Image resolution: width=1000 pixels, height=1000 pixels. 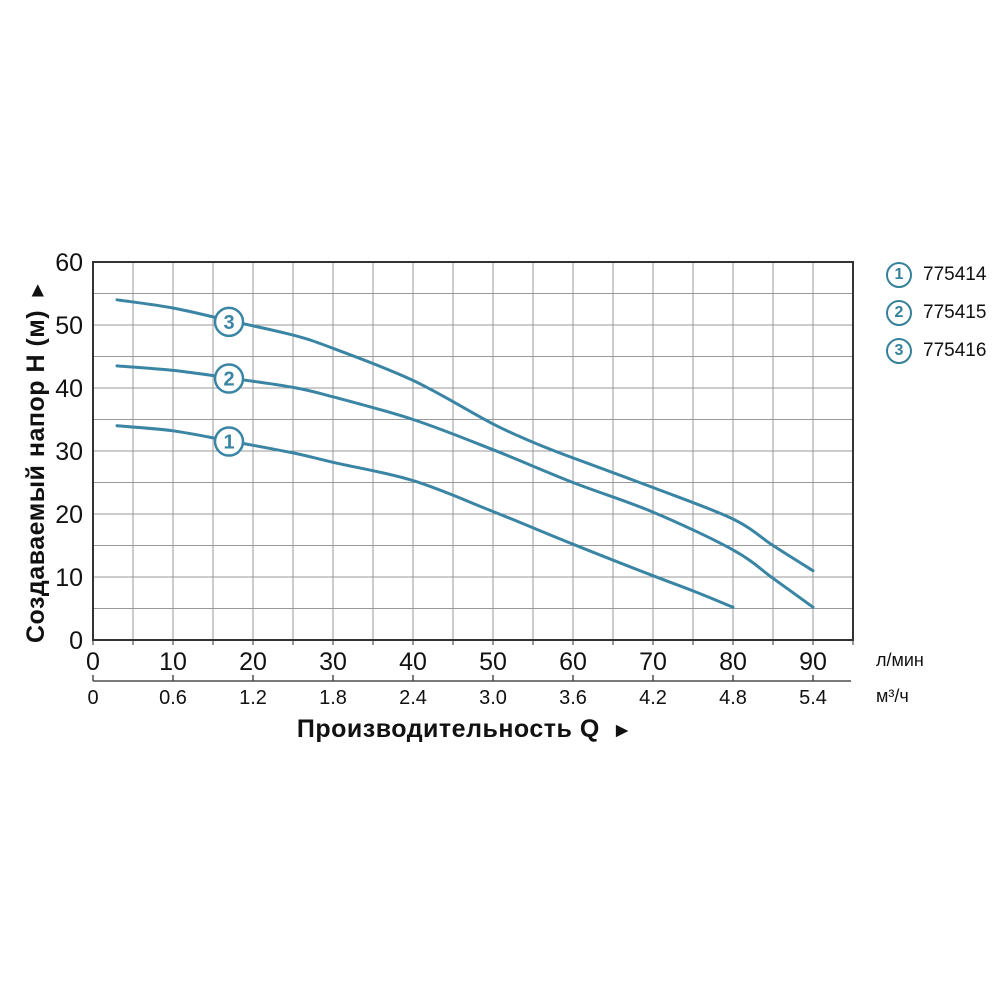 What do you see at coordinates (69, 389) in the screenshot?
I see `y-tick-label: 40` at bounding box center [69, 389].